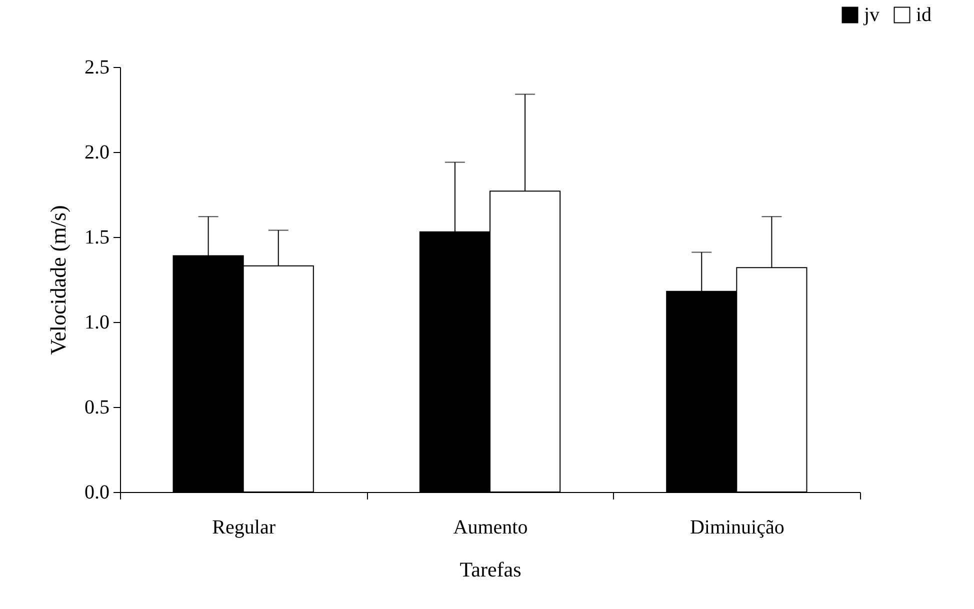  I want to click on y-tick-label: 0.0, so click(97, 493).